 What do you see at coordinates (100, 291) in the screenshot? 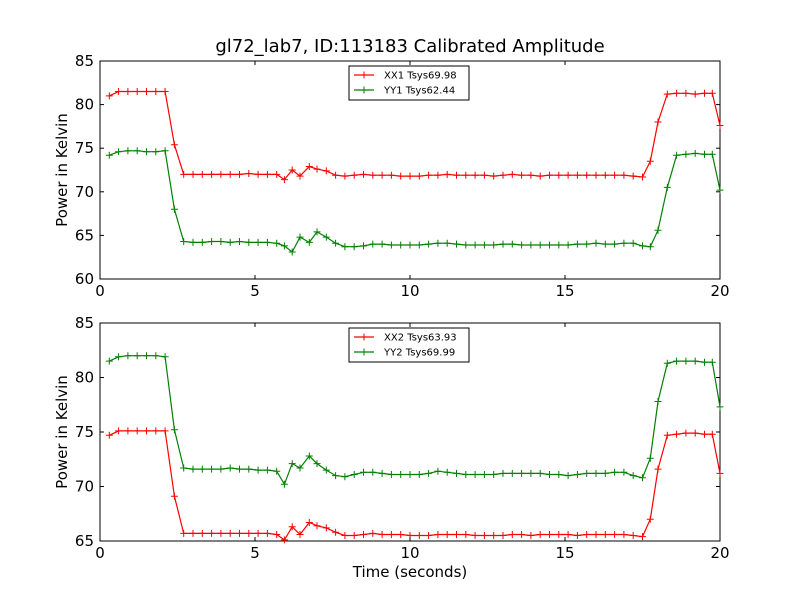
I see `x-tick-label: 0` at bounding box center [100, 291].